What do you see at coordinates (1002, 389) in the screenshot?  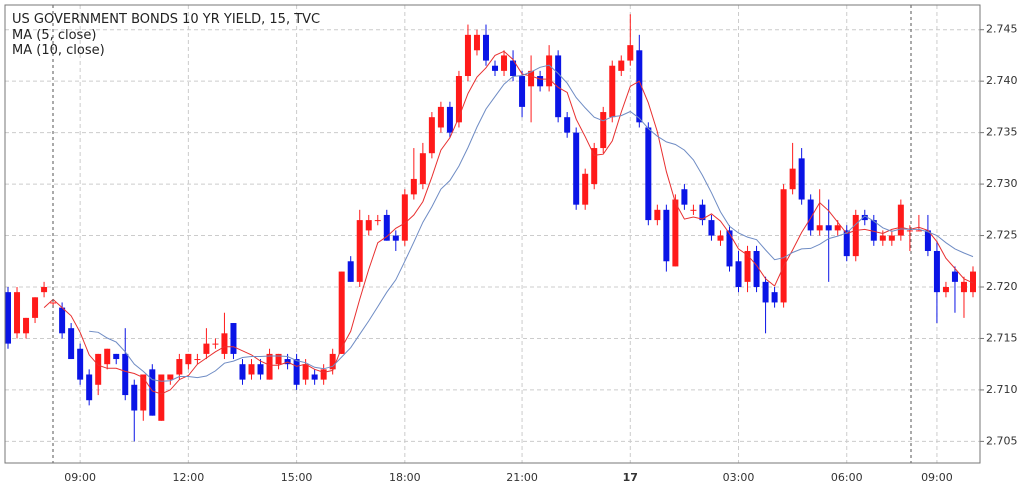 I see `y-tick-label: 2.710` at bounding box center [1002, 389].